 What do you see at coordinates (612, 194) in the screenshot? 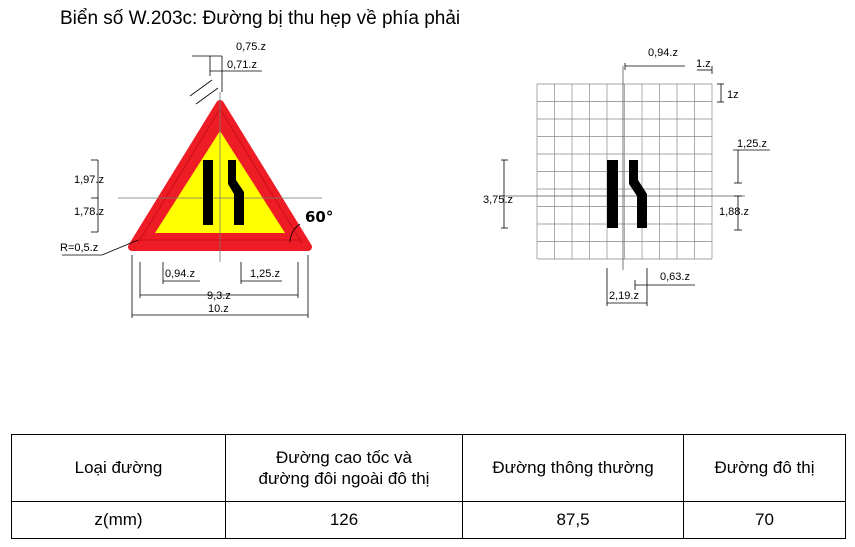
I see `grid-left-lane-bar` at bounding box center [612, 194].